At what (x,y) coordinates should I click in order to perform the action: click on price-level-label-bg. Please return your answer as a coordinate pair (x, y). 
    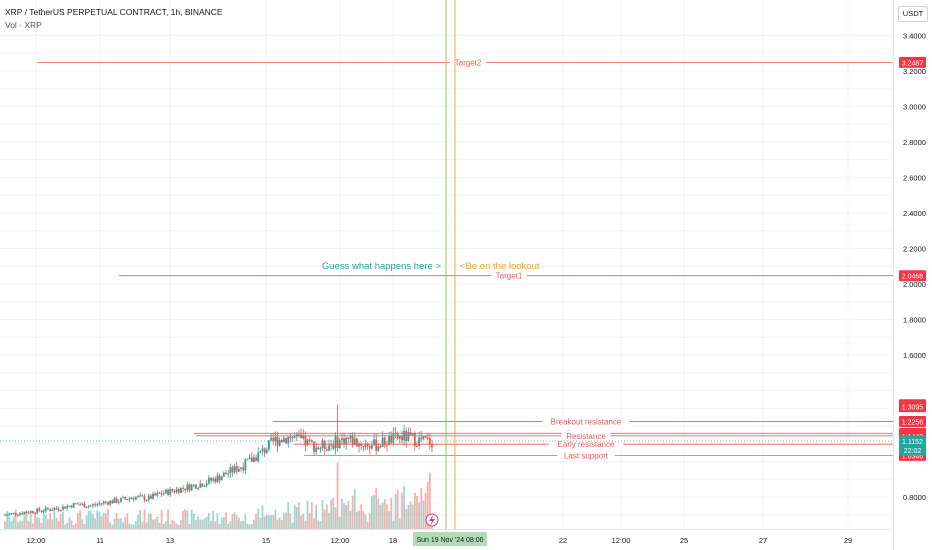
    Looking at the image, I should click on (586, 455).